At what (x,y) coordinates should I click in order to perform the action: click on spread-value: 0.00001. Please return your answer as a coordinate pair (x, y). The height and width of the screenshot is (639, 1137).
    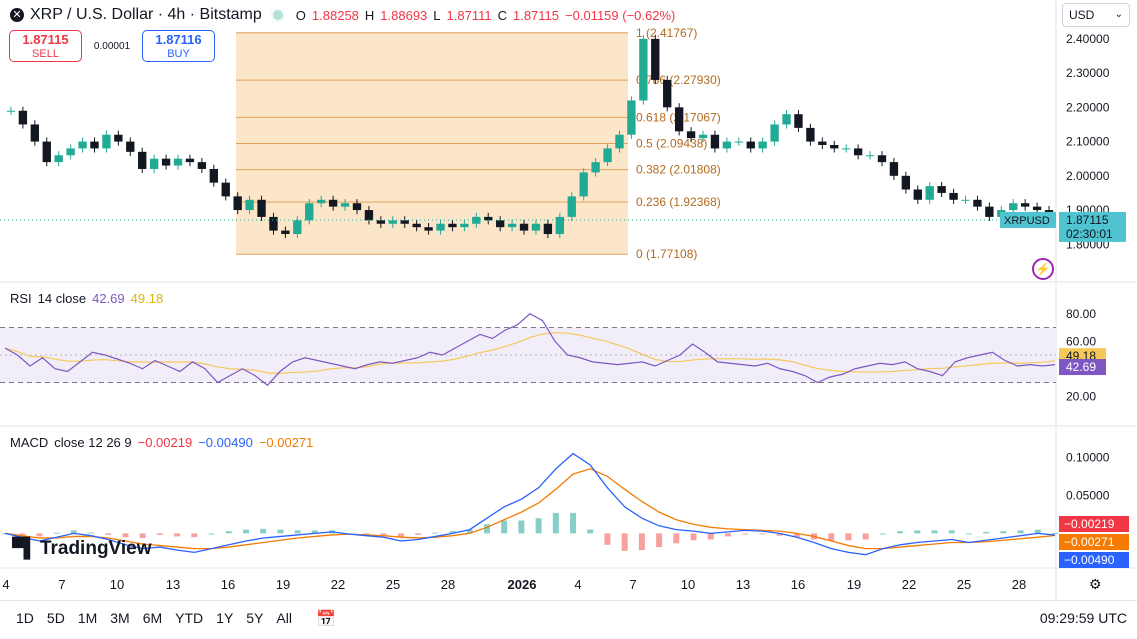
    Looking at the image, I should click on (112, 46).